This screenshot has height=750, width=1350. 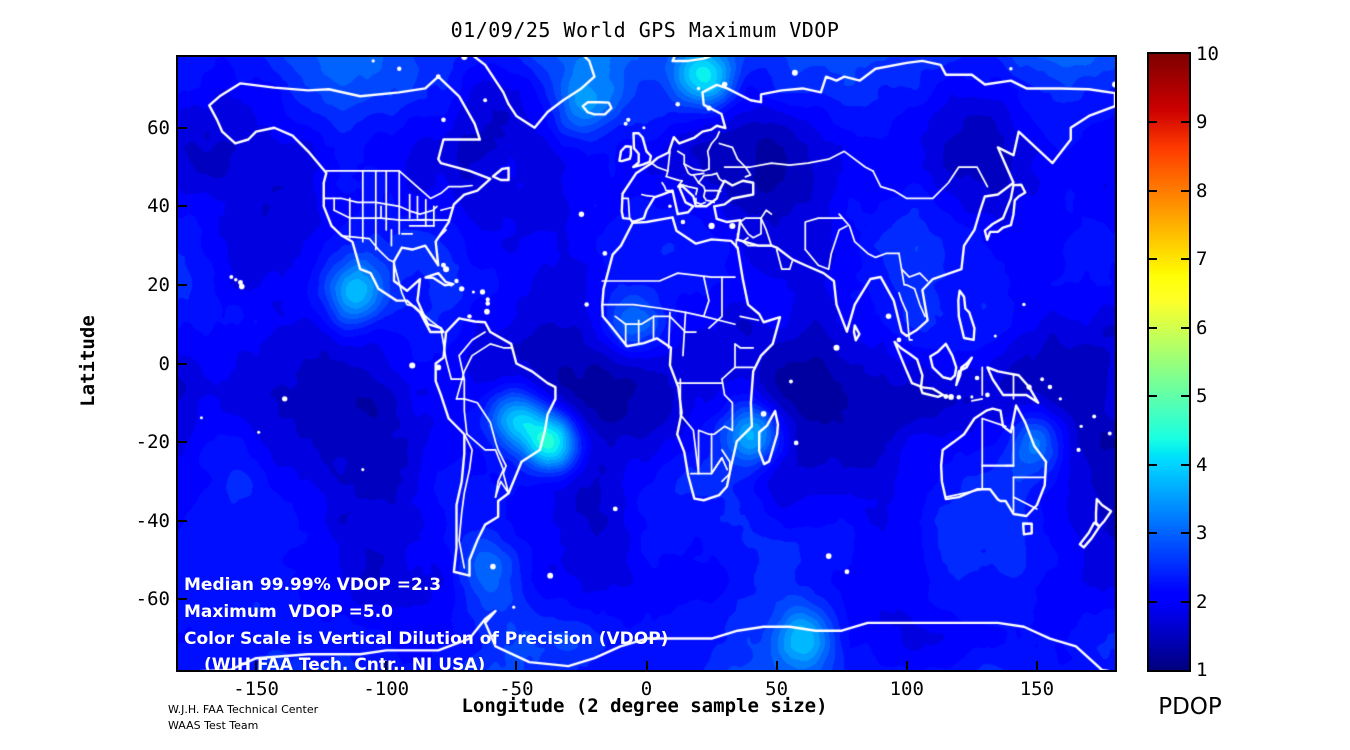 What do you see at coordinates (152, 520) in the screenshot?
I see `y-axis-tick-label: -40` at bounding box center [152, 520].